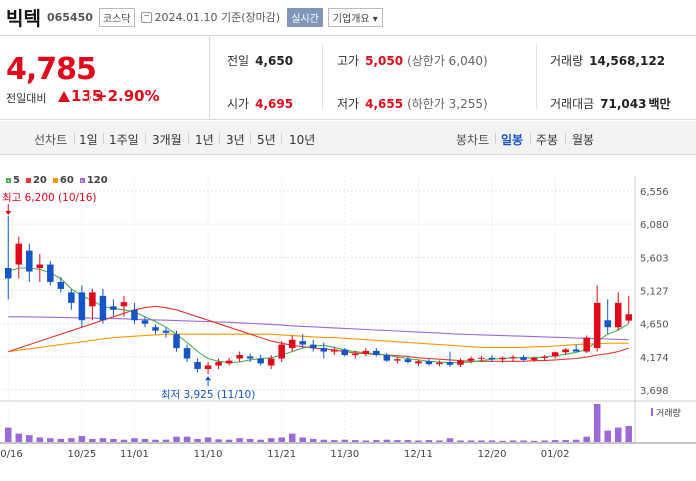 This screenshot has width=696, height=481. What do you see at coordinates (51, 69) in the screenshot?
I see `current-price: 4,785` at bounding box center [51, 69].